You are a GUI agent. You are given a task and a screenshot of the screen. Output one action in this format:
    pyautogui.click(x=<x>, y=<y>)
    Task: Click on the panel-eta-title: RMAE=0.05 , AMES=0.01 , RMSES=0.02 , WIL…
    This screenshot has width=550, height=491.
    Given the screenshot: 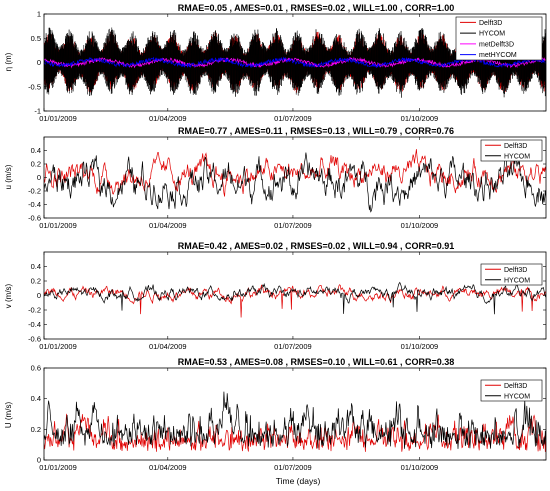 What is the action you would take?
    pyautogui.click(x=316, y=8)
    